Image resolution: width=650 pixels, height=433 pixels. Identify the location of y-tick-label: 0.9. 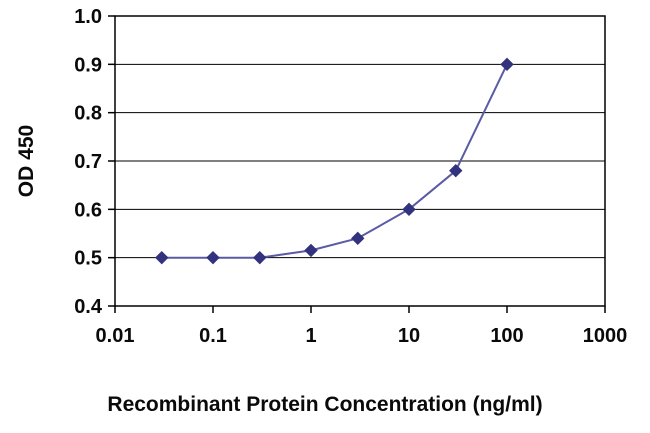
(88, 65).